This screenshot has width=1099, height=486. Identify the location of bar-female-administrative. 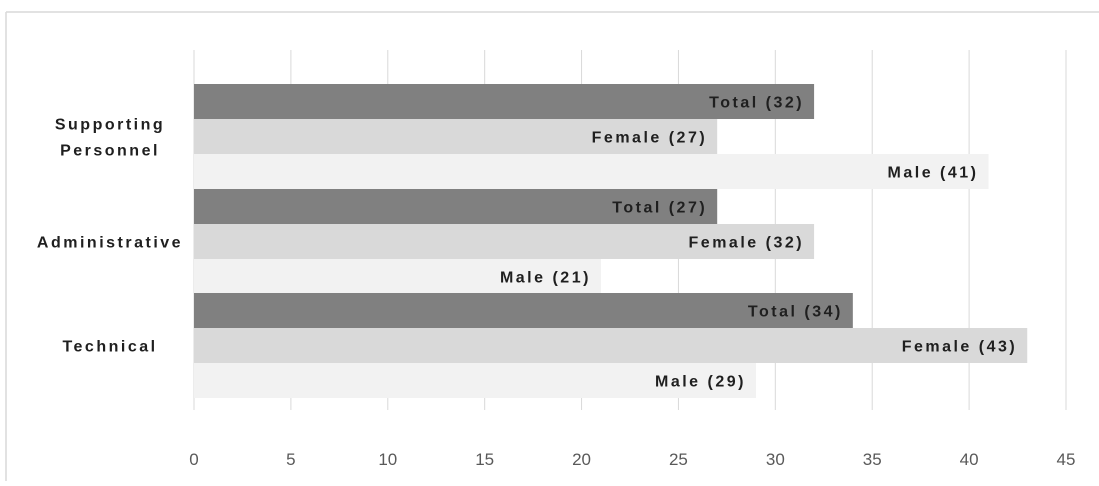
(504, 241).